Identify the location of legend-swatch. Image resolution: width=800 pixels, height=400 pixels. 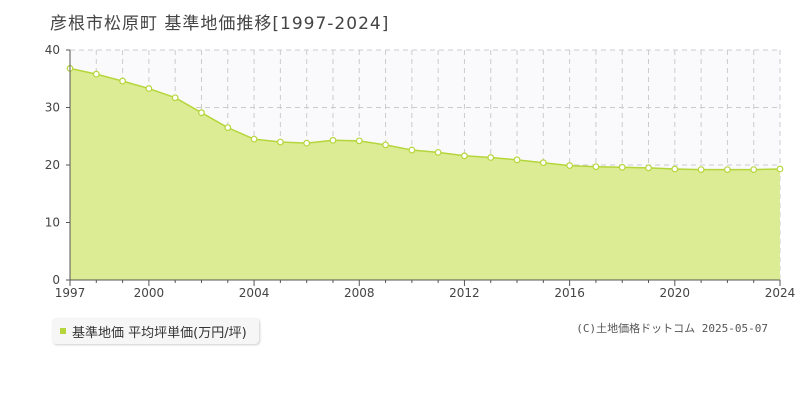
(63, 331).